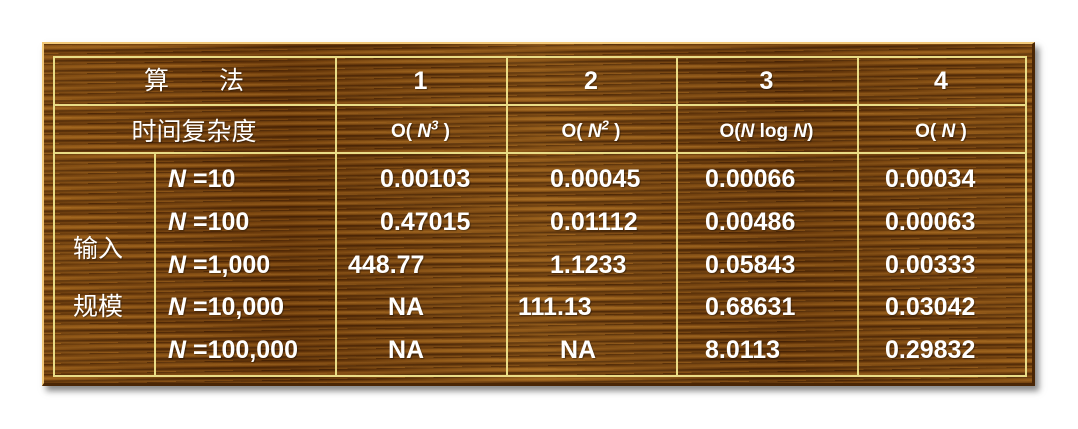  Describe the element at coordinates (930, 350) in the screenshot. I see `table-cell: 0.29832` at that location.